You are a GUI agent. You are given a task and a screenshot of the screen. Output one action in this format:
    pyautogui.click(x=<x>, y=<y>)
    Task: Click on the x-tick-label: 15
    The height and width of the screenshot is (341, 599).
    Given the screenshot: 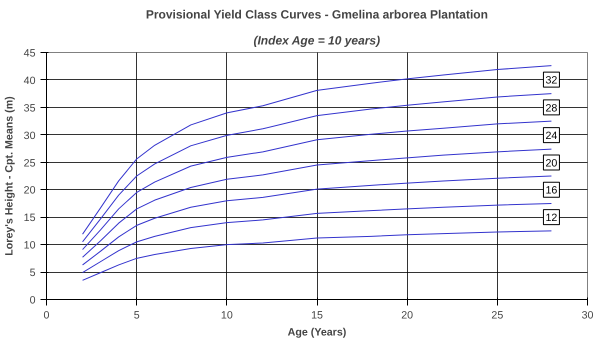 What is the action you would take?
    pyautogui.click(x=317, y=316)
    